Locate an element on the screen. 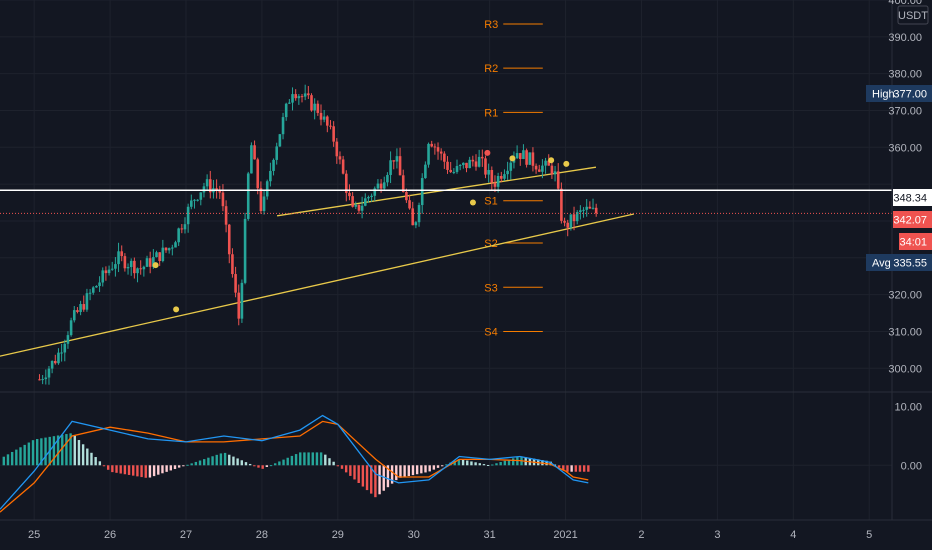  price-tick-label: 300.00 is located at coordinates (905, 369).